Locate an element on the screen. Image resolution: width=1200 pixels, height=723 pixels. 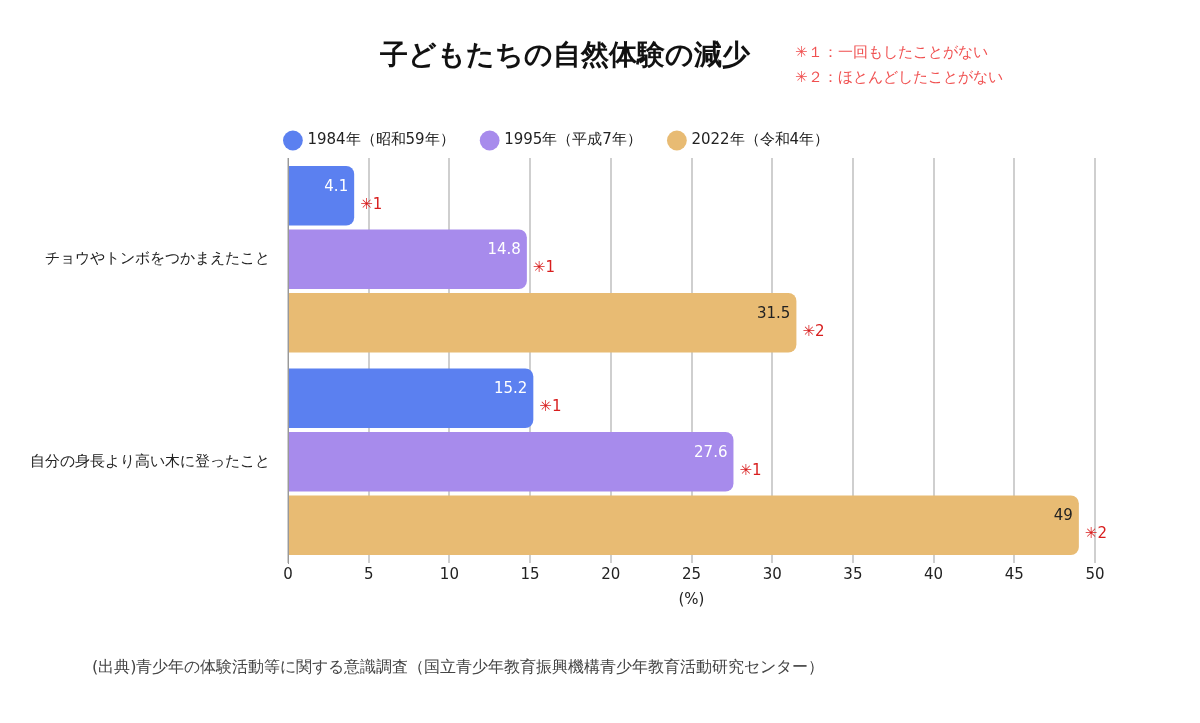
x-tick-label: 35 is located at coordinates (853, 573).